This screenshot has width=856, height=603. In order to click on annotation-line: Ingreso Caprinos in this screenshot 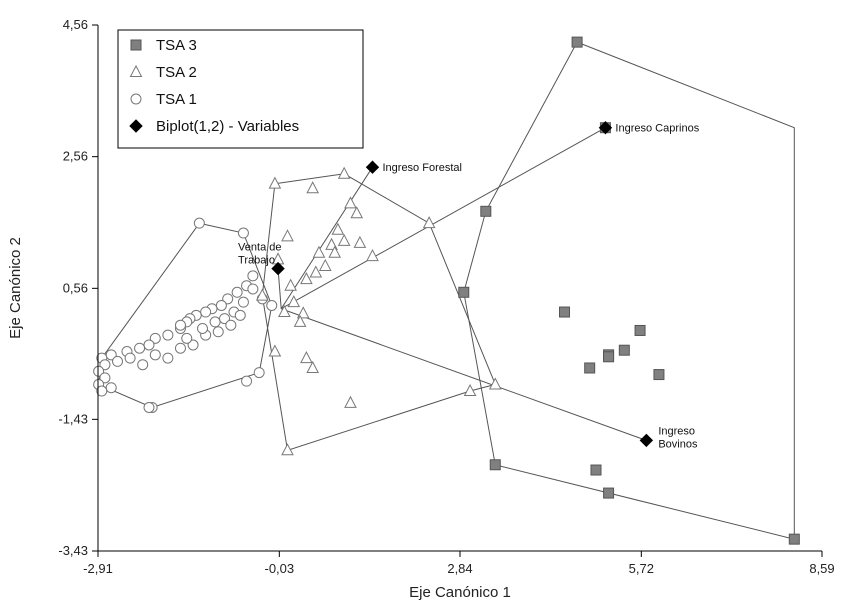, I will do `click(657, 129)`.